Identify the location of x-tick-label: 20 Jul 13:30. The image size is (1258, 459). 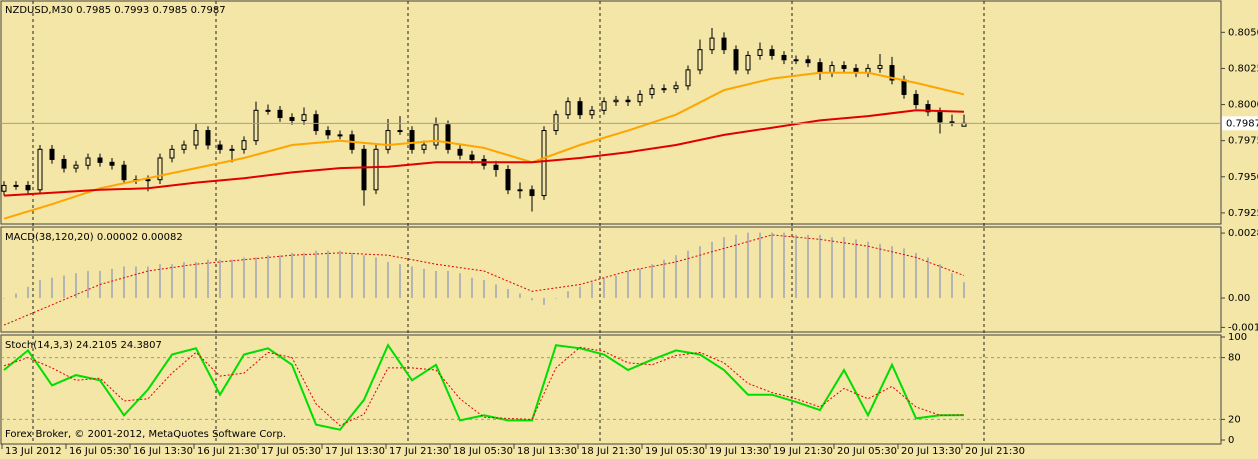
(931, 451).